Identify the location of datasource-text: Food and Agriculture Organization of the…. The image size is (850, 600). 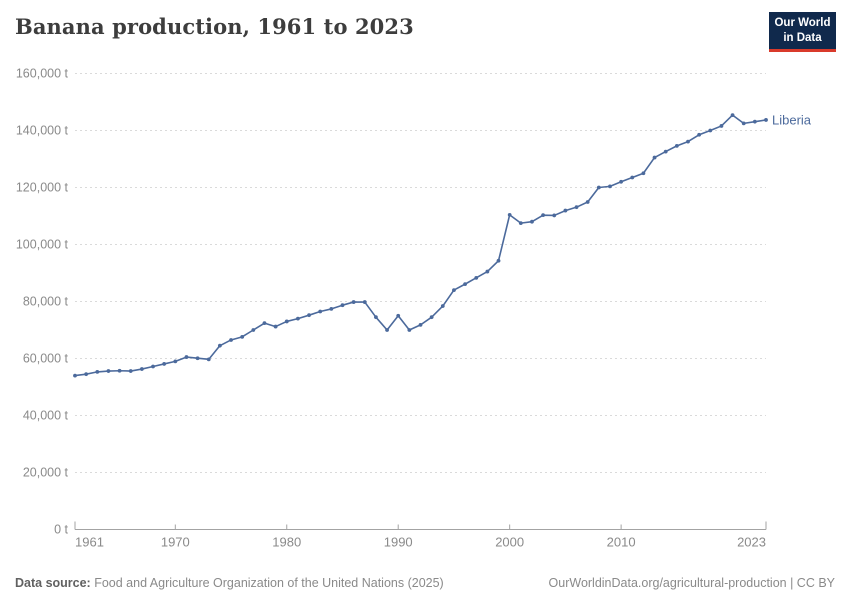
(267, 583).